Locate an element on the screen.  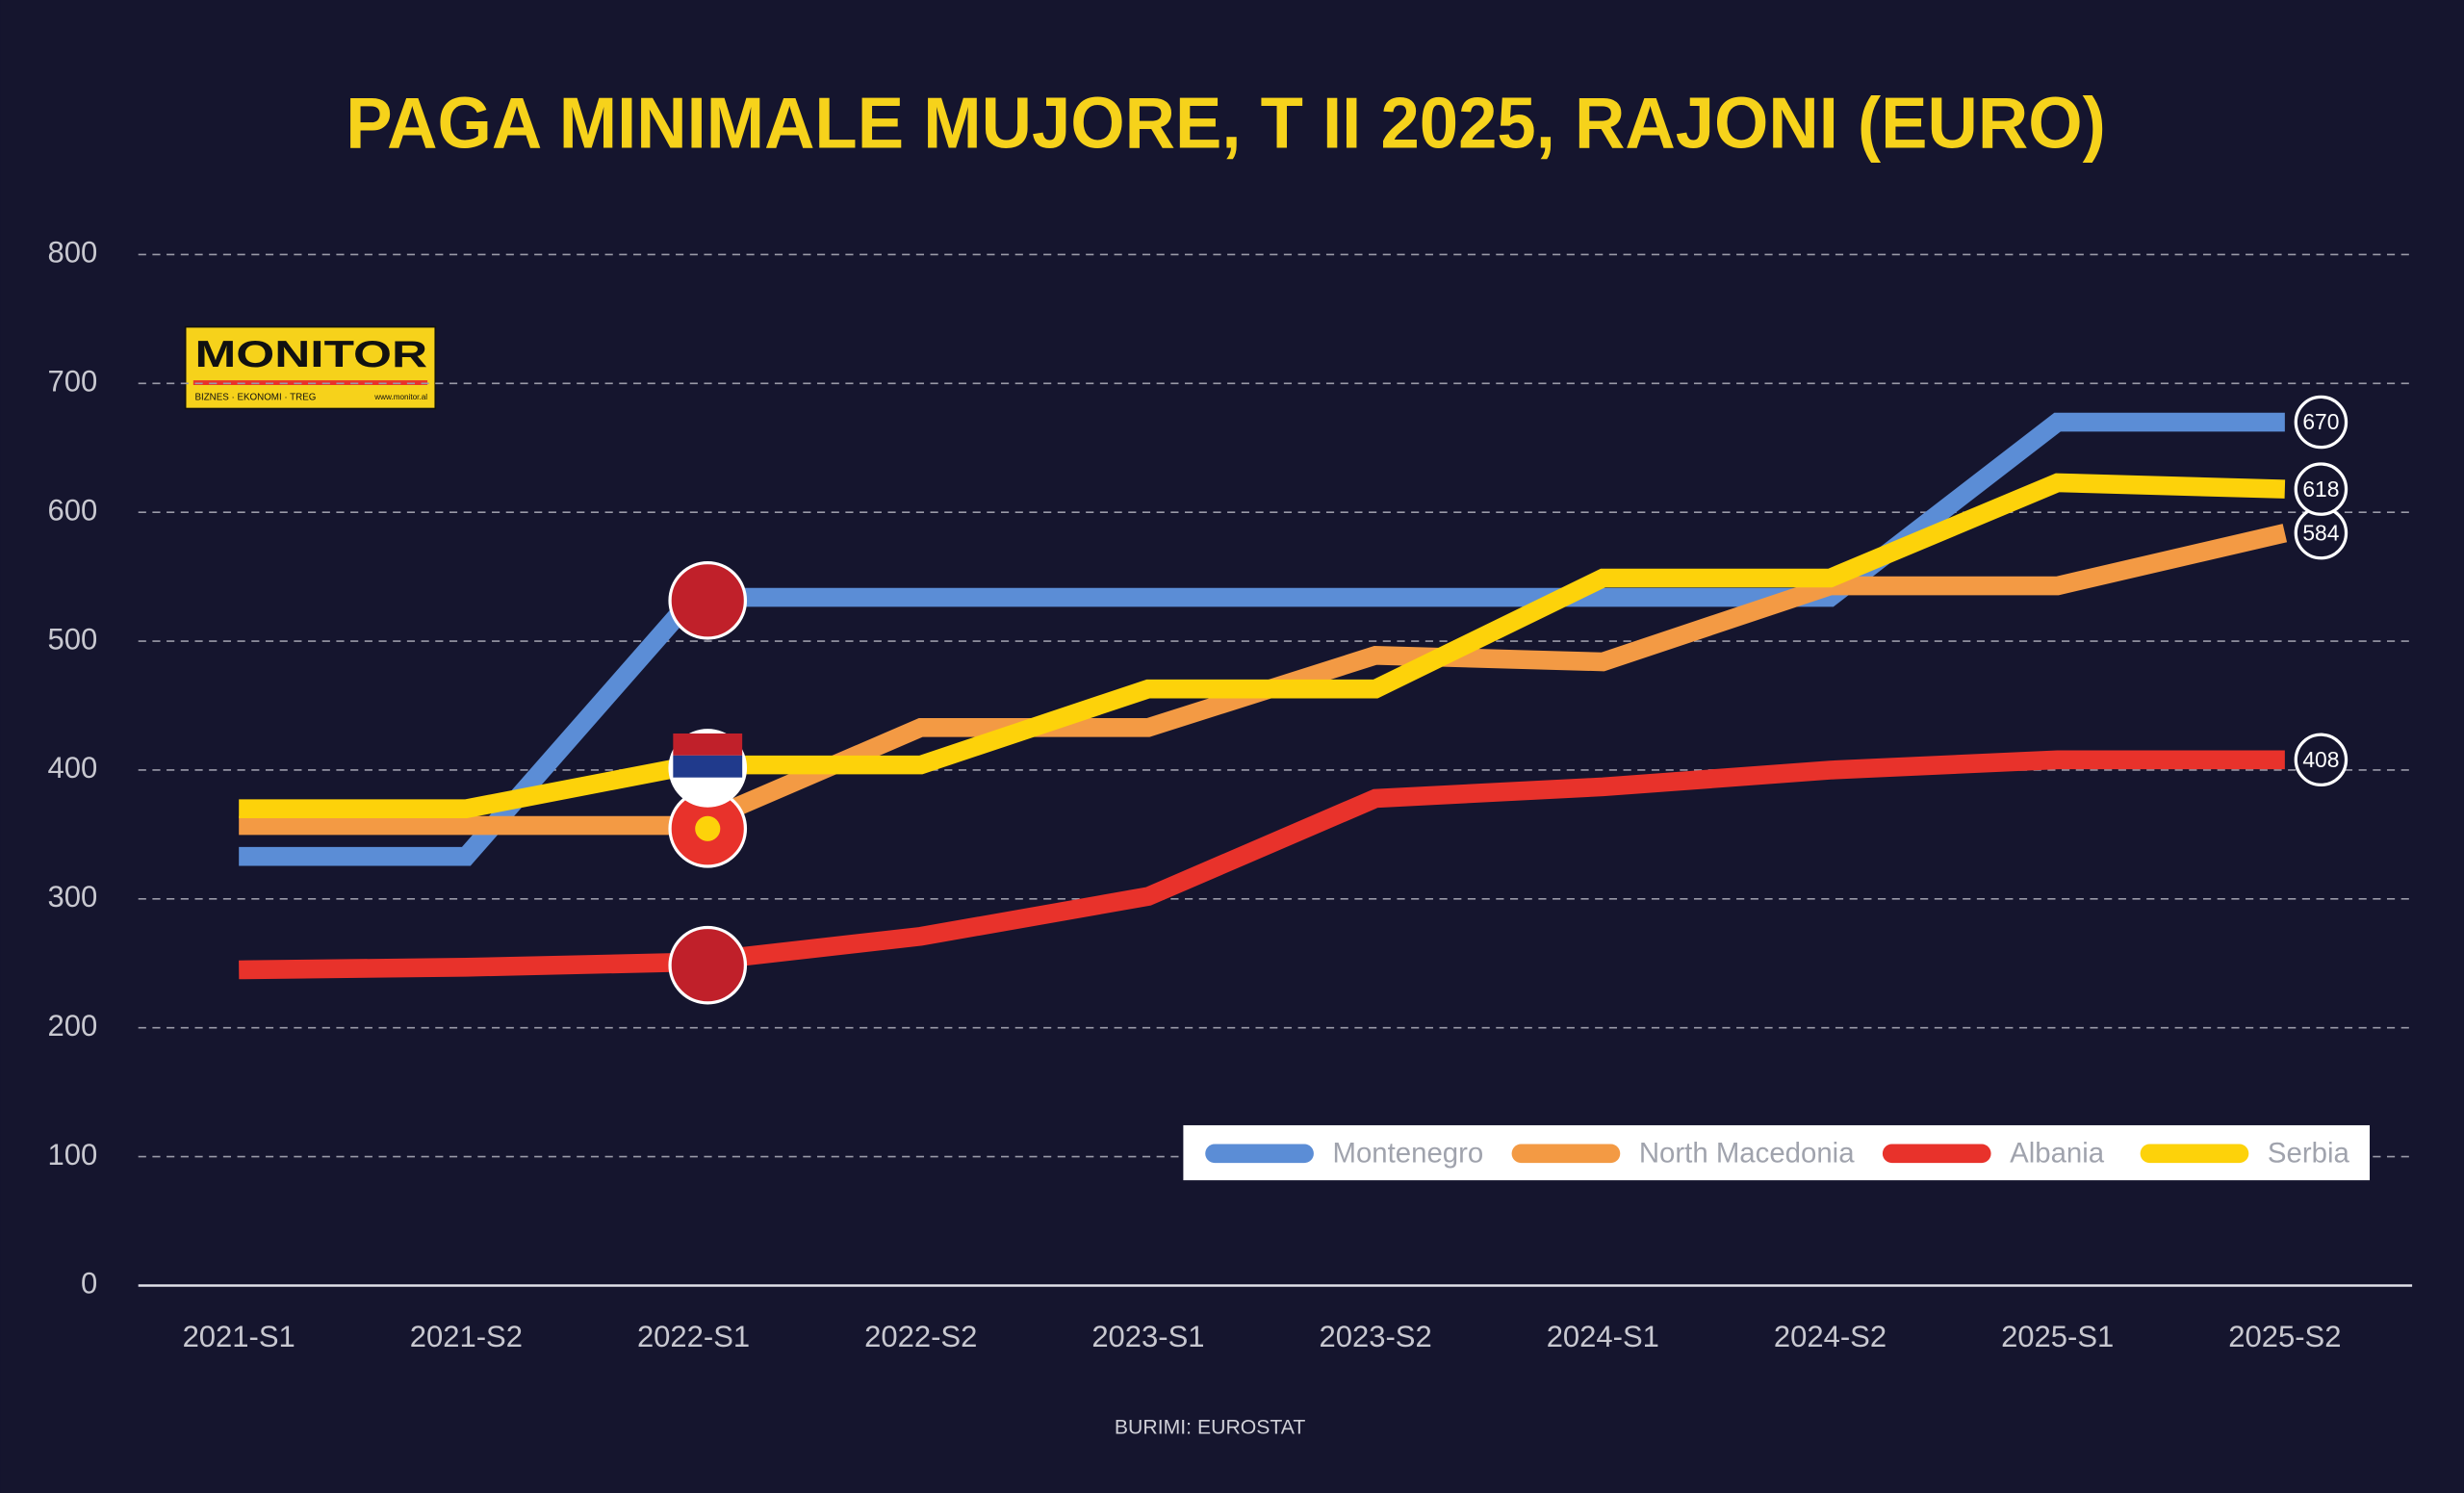
x-tick-label: 2022-S1 is located at coordinates (693, 1336).